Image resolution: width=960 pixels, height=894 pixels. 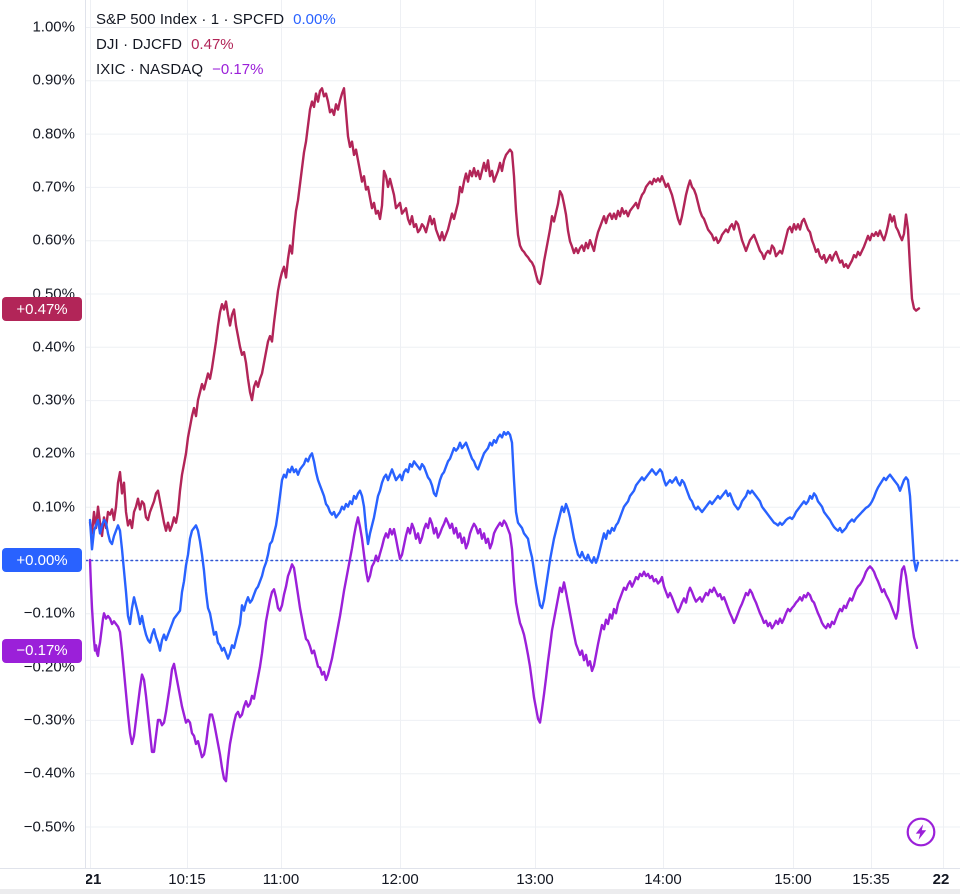 I want to click on time-tick-label: 11:00, so click(x=281, y=879).